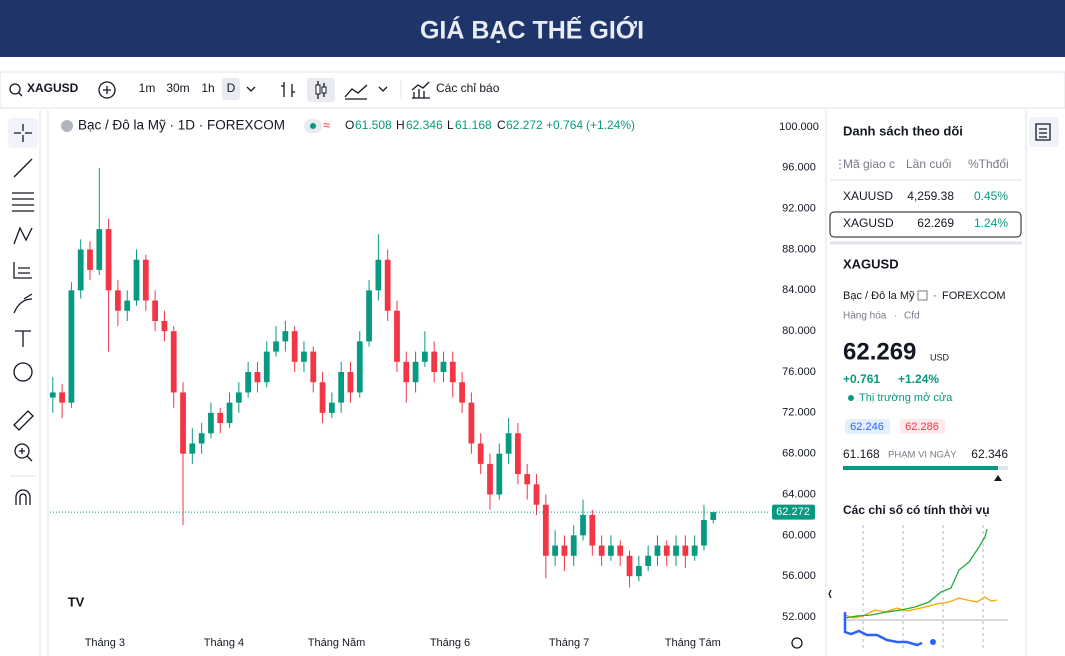  What do you see at coordinates (865, 316) in the screenshot?
I see `detail-category: Hàng hóa` at bounding box center [865, 316].